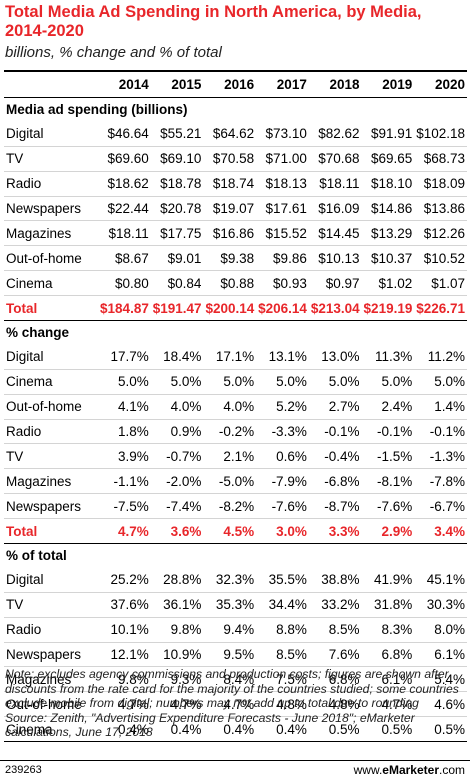  Describe the element at coordinates (235, 84) in the screenshot. I see `header-row: 2014 2015 2016 2017 2018 2019 2020` at that location.